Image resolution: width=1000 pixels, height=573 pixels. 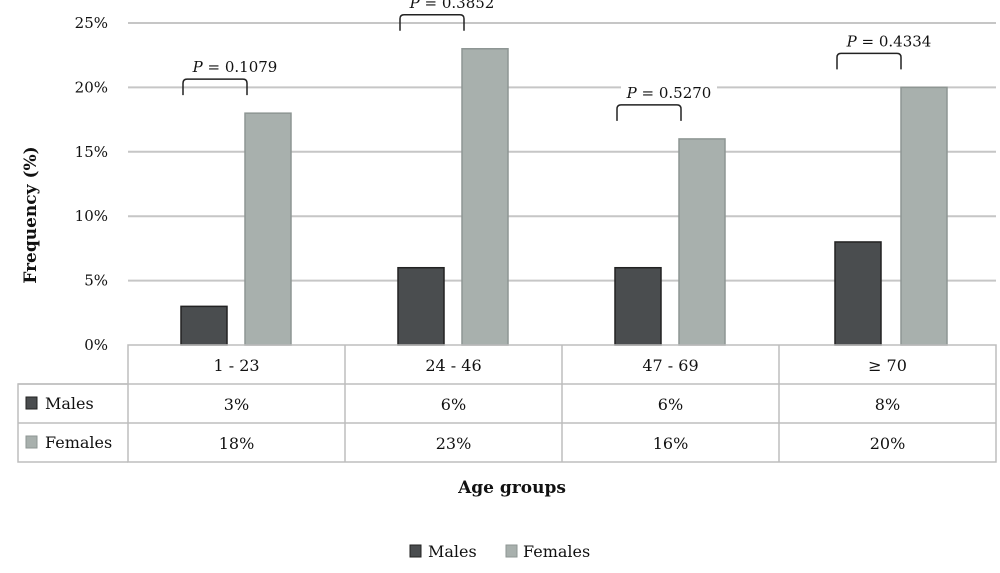 I want to click on data-label: 16%, so click(x=671, y=443).